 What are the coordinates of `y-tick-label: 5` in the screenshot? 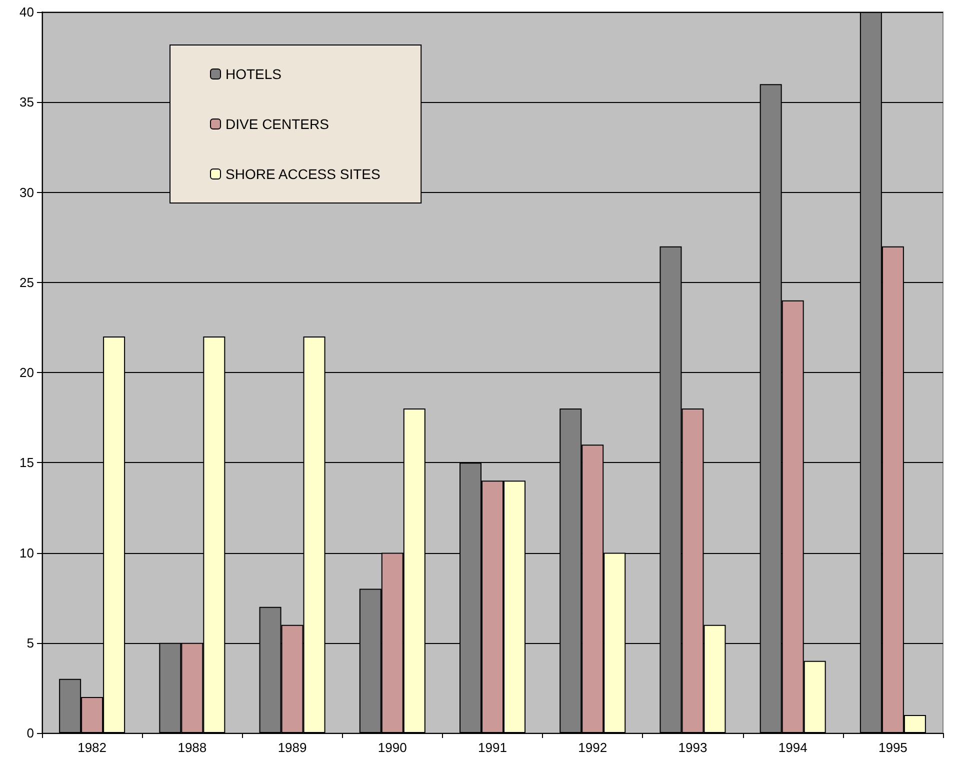 It's located at (30, 642).